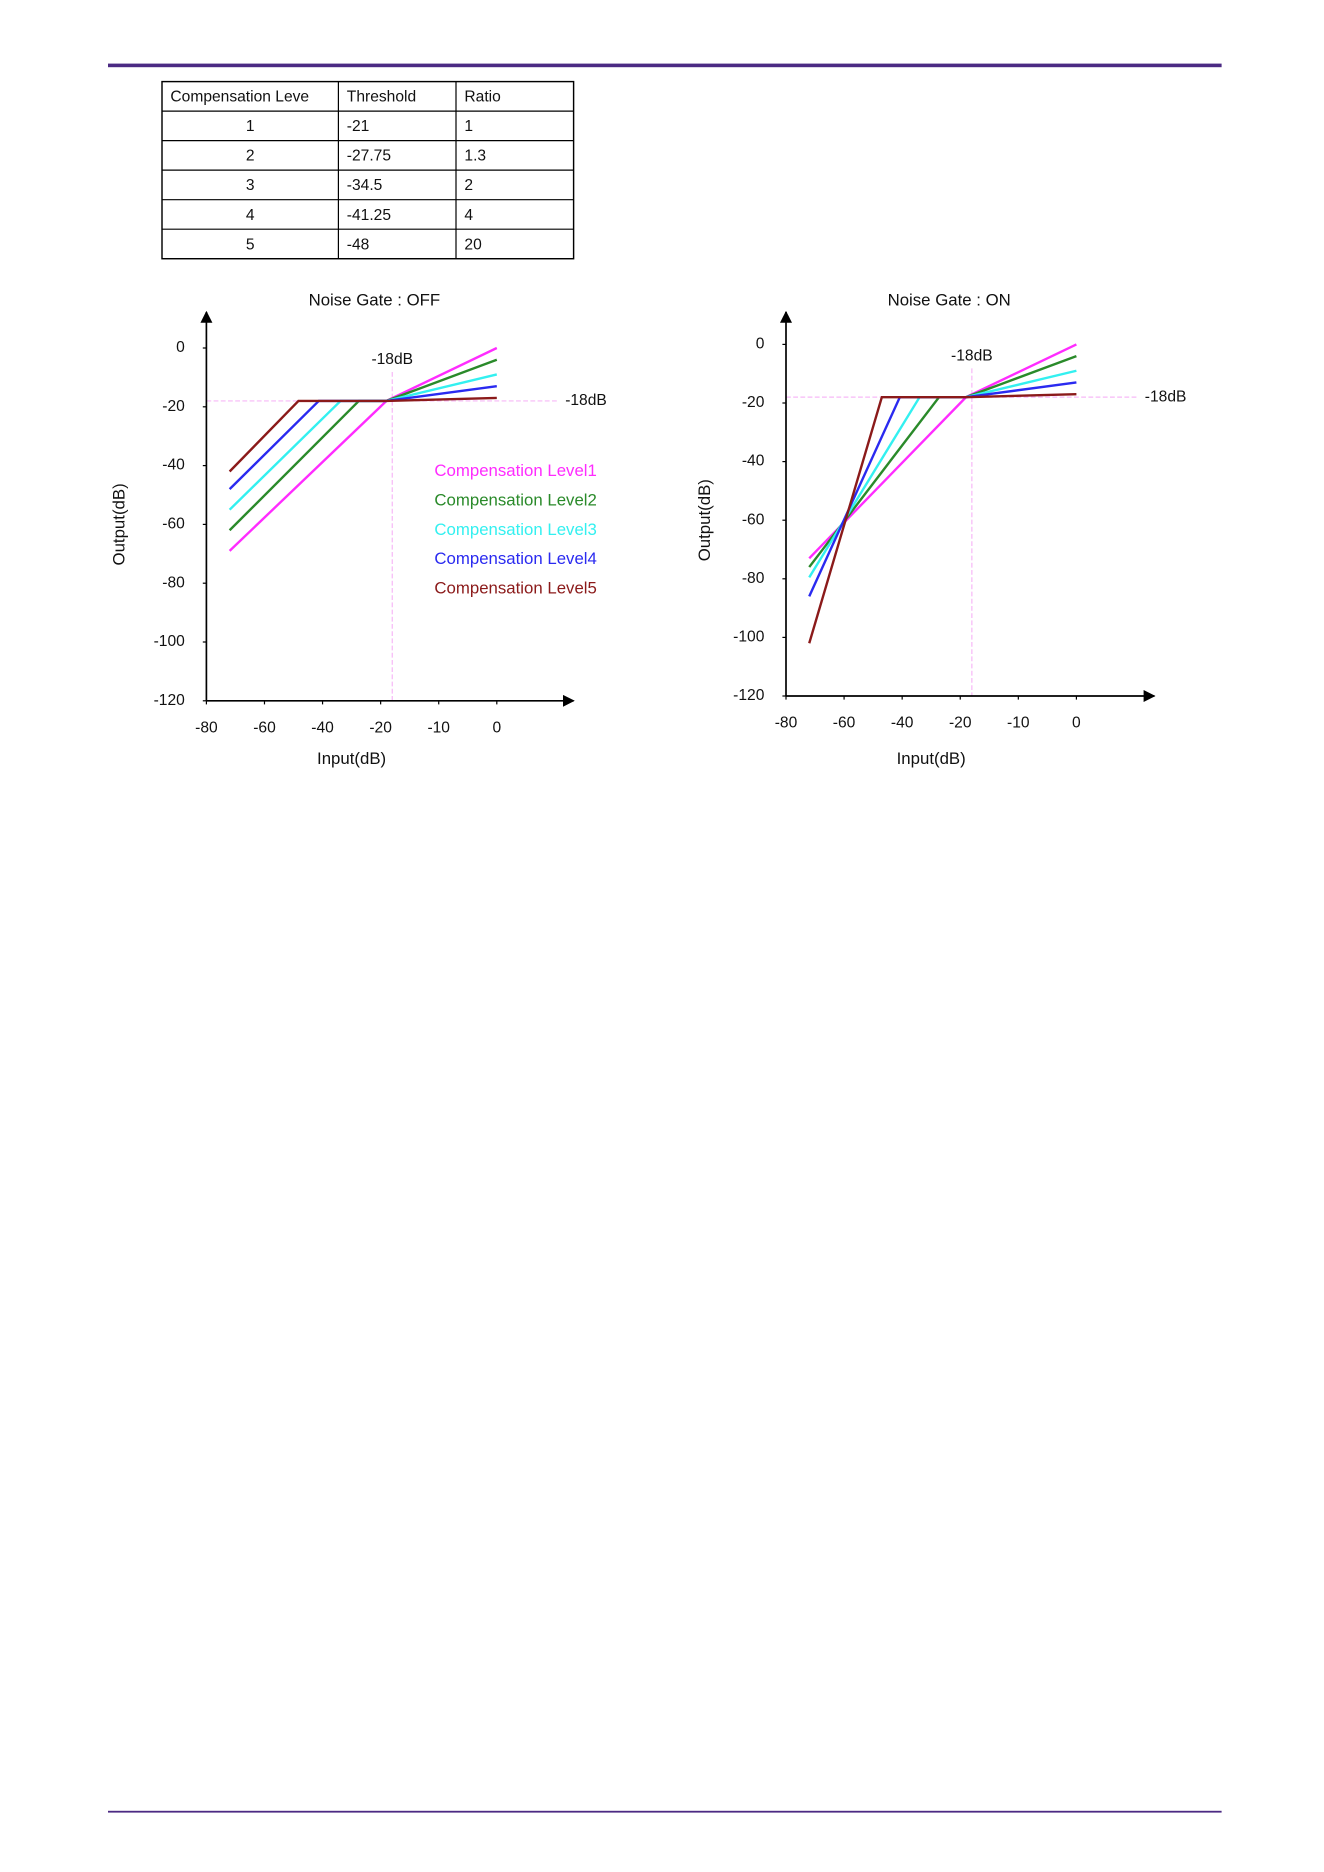 This screenshot has width=1324, height=1872. I want to click on table-cell: 1.3, so click(475, 156).